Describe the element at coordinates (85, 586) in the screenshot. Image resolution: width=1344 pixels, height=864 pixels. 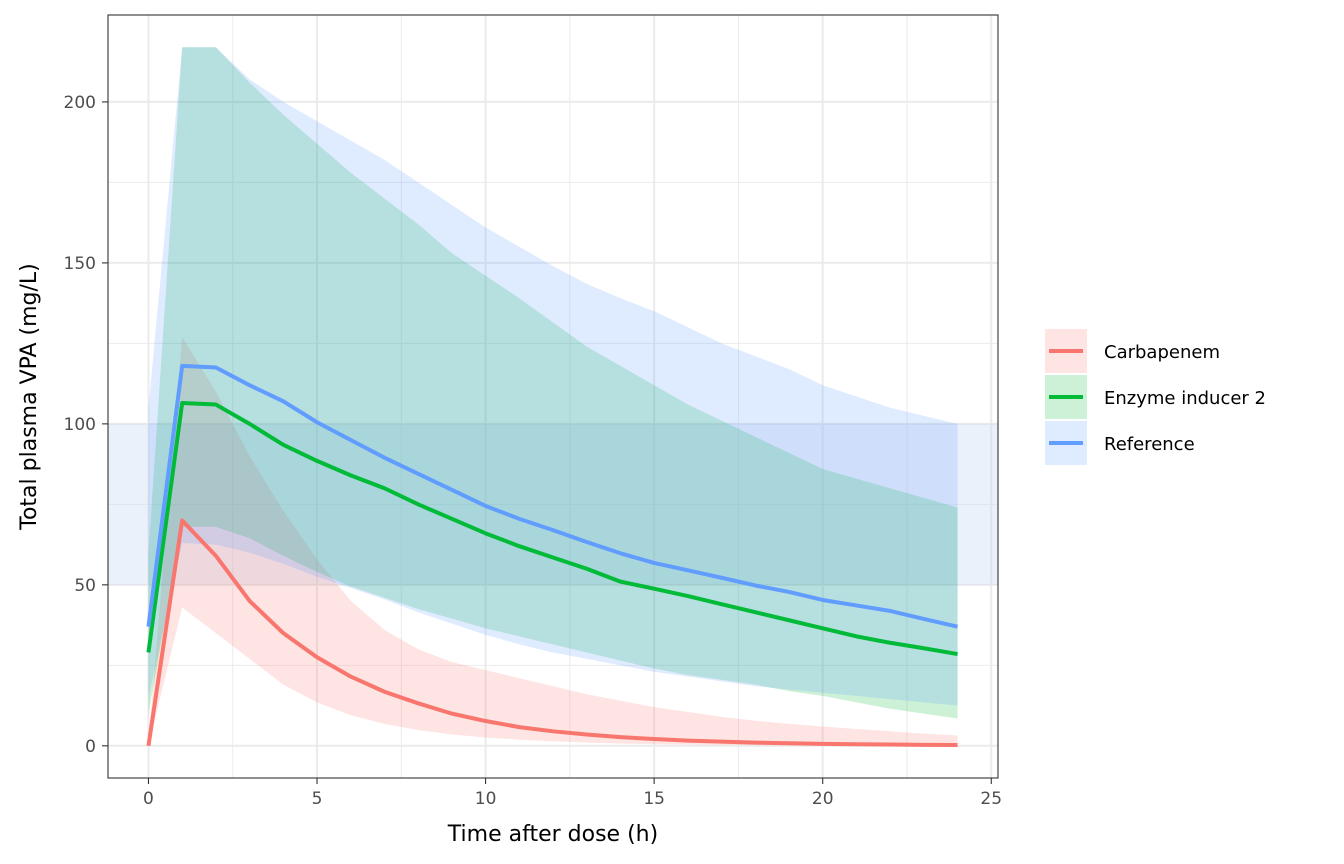
I see `y-tick-label: 50` at that location.